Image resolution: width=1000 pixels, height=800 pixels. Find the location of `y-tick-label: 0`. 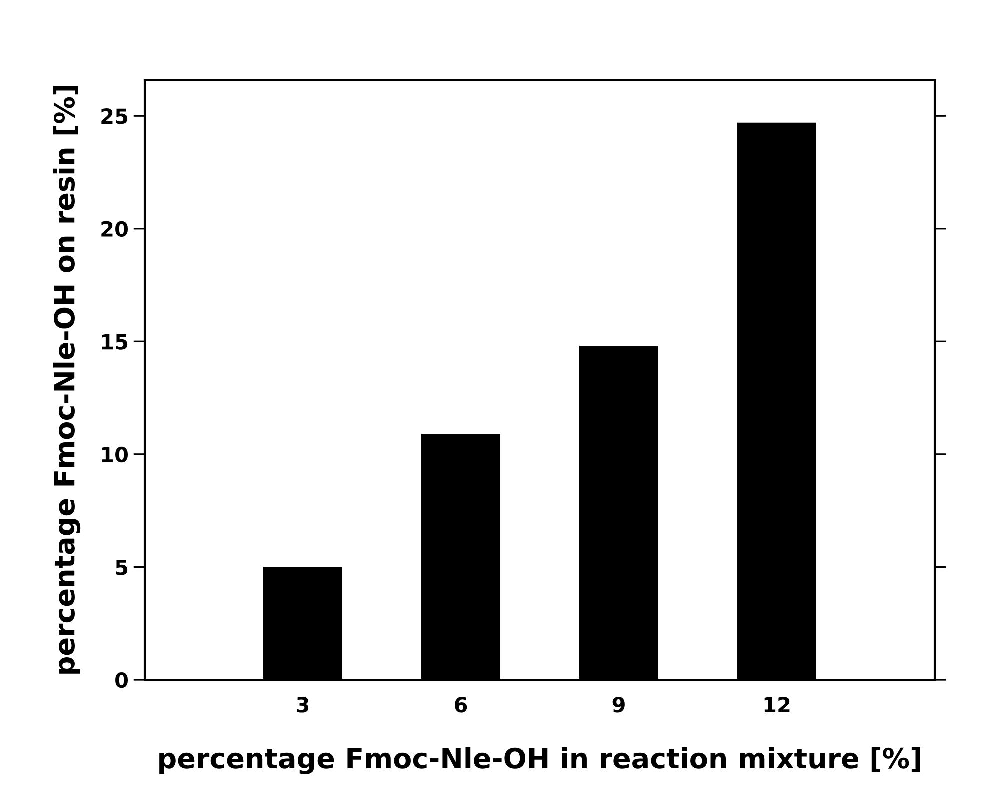

y-tick-label: 0 is located at coordinates (122, 680).